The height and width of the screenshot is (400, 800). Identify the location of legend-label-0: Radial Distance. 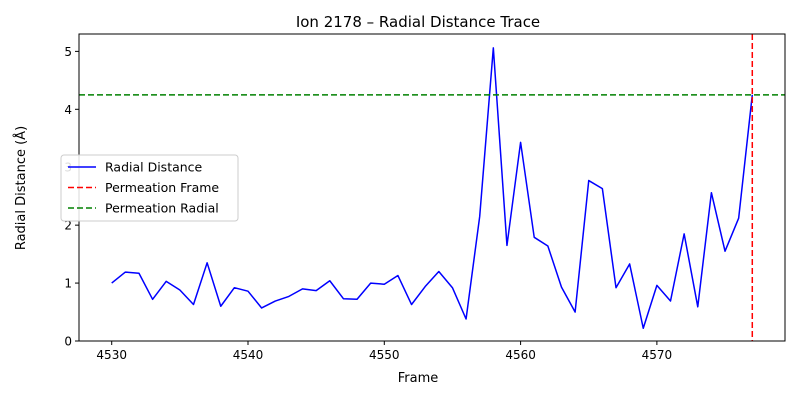
(154, 167).